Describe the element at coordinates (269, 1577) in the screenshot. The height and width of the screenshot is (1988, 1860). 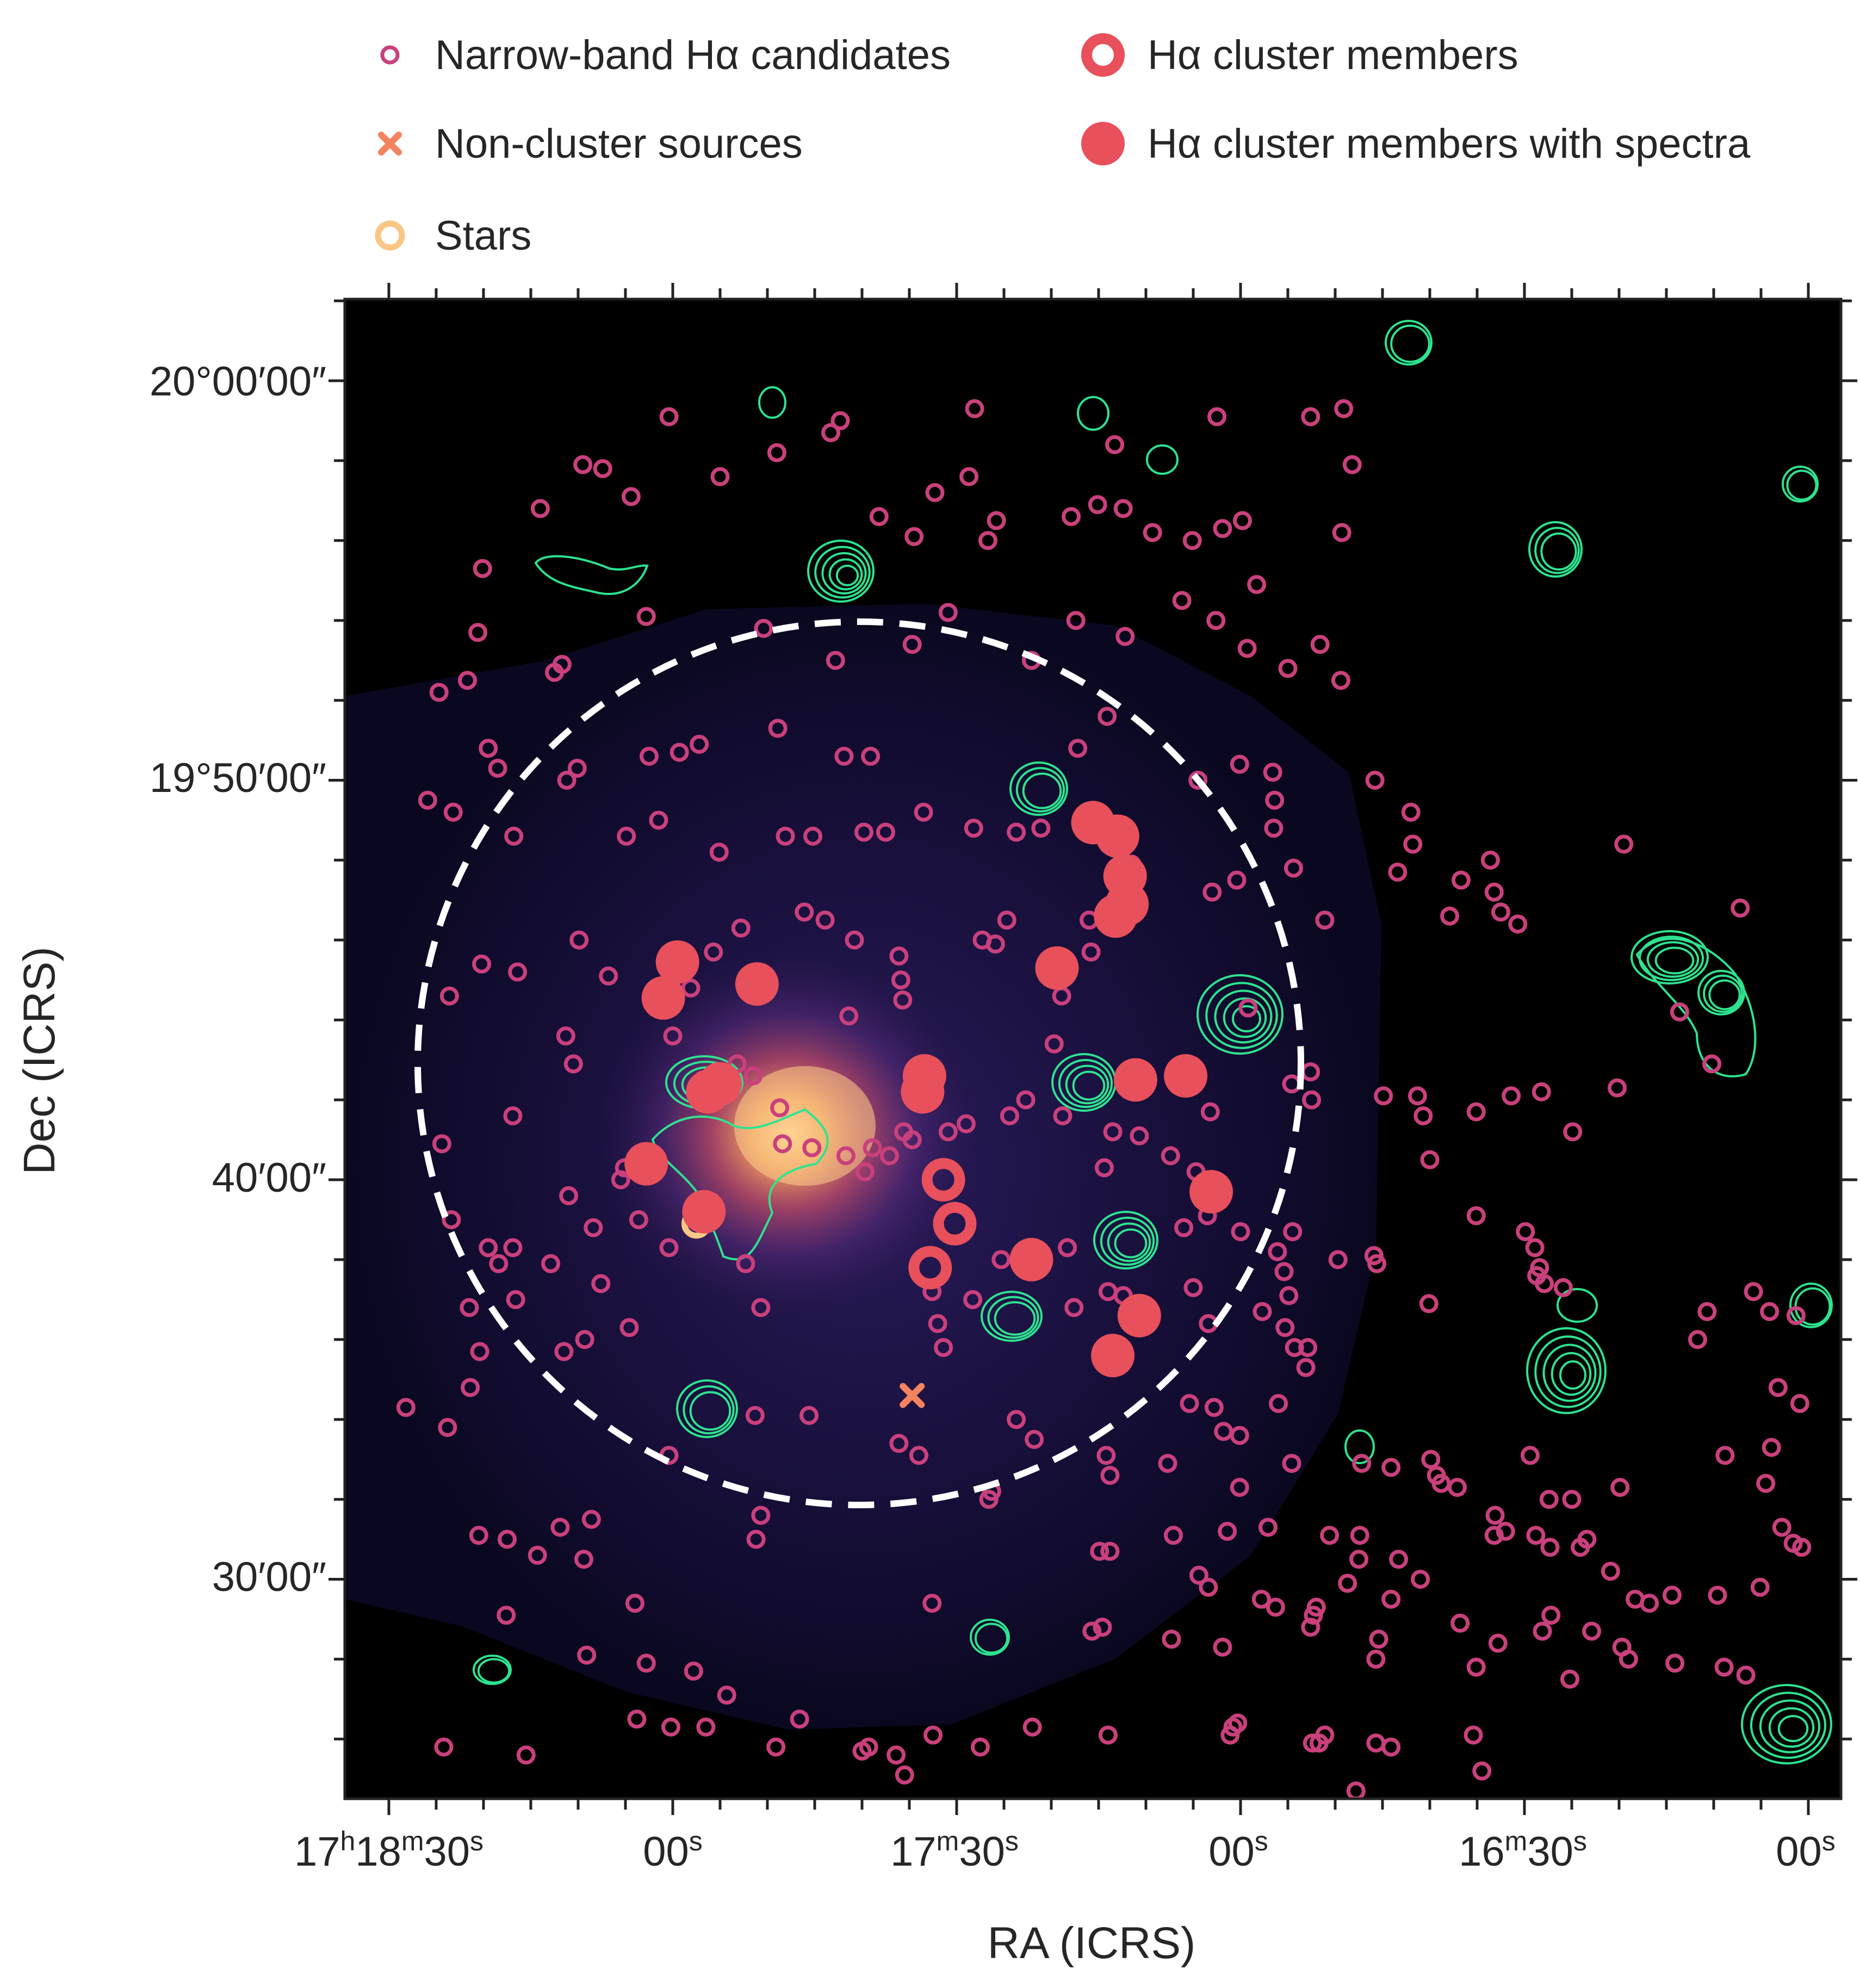
I see `y-tick-label-3: 30′00″` at that location.